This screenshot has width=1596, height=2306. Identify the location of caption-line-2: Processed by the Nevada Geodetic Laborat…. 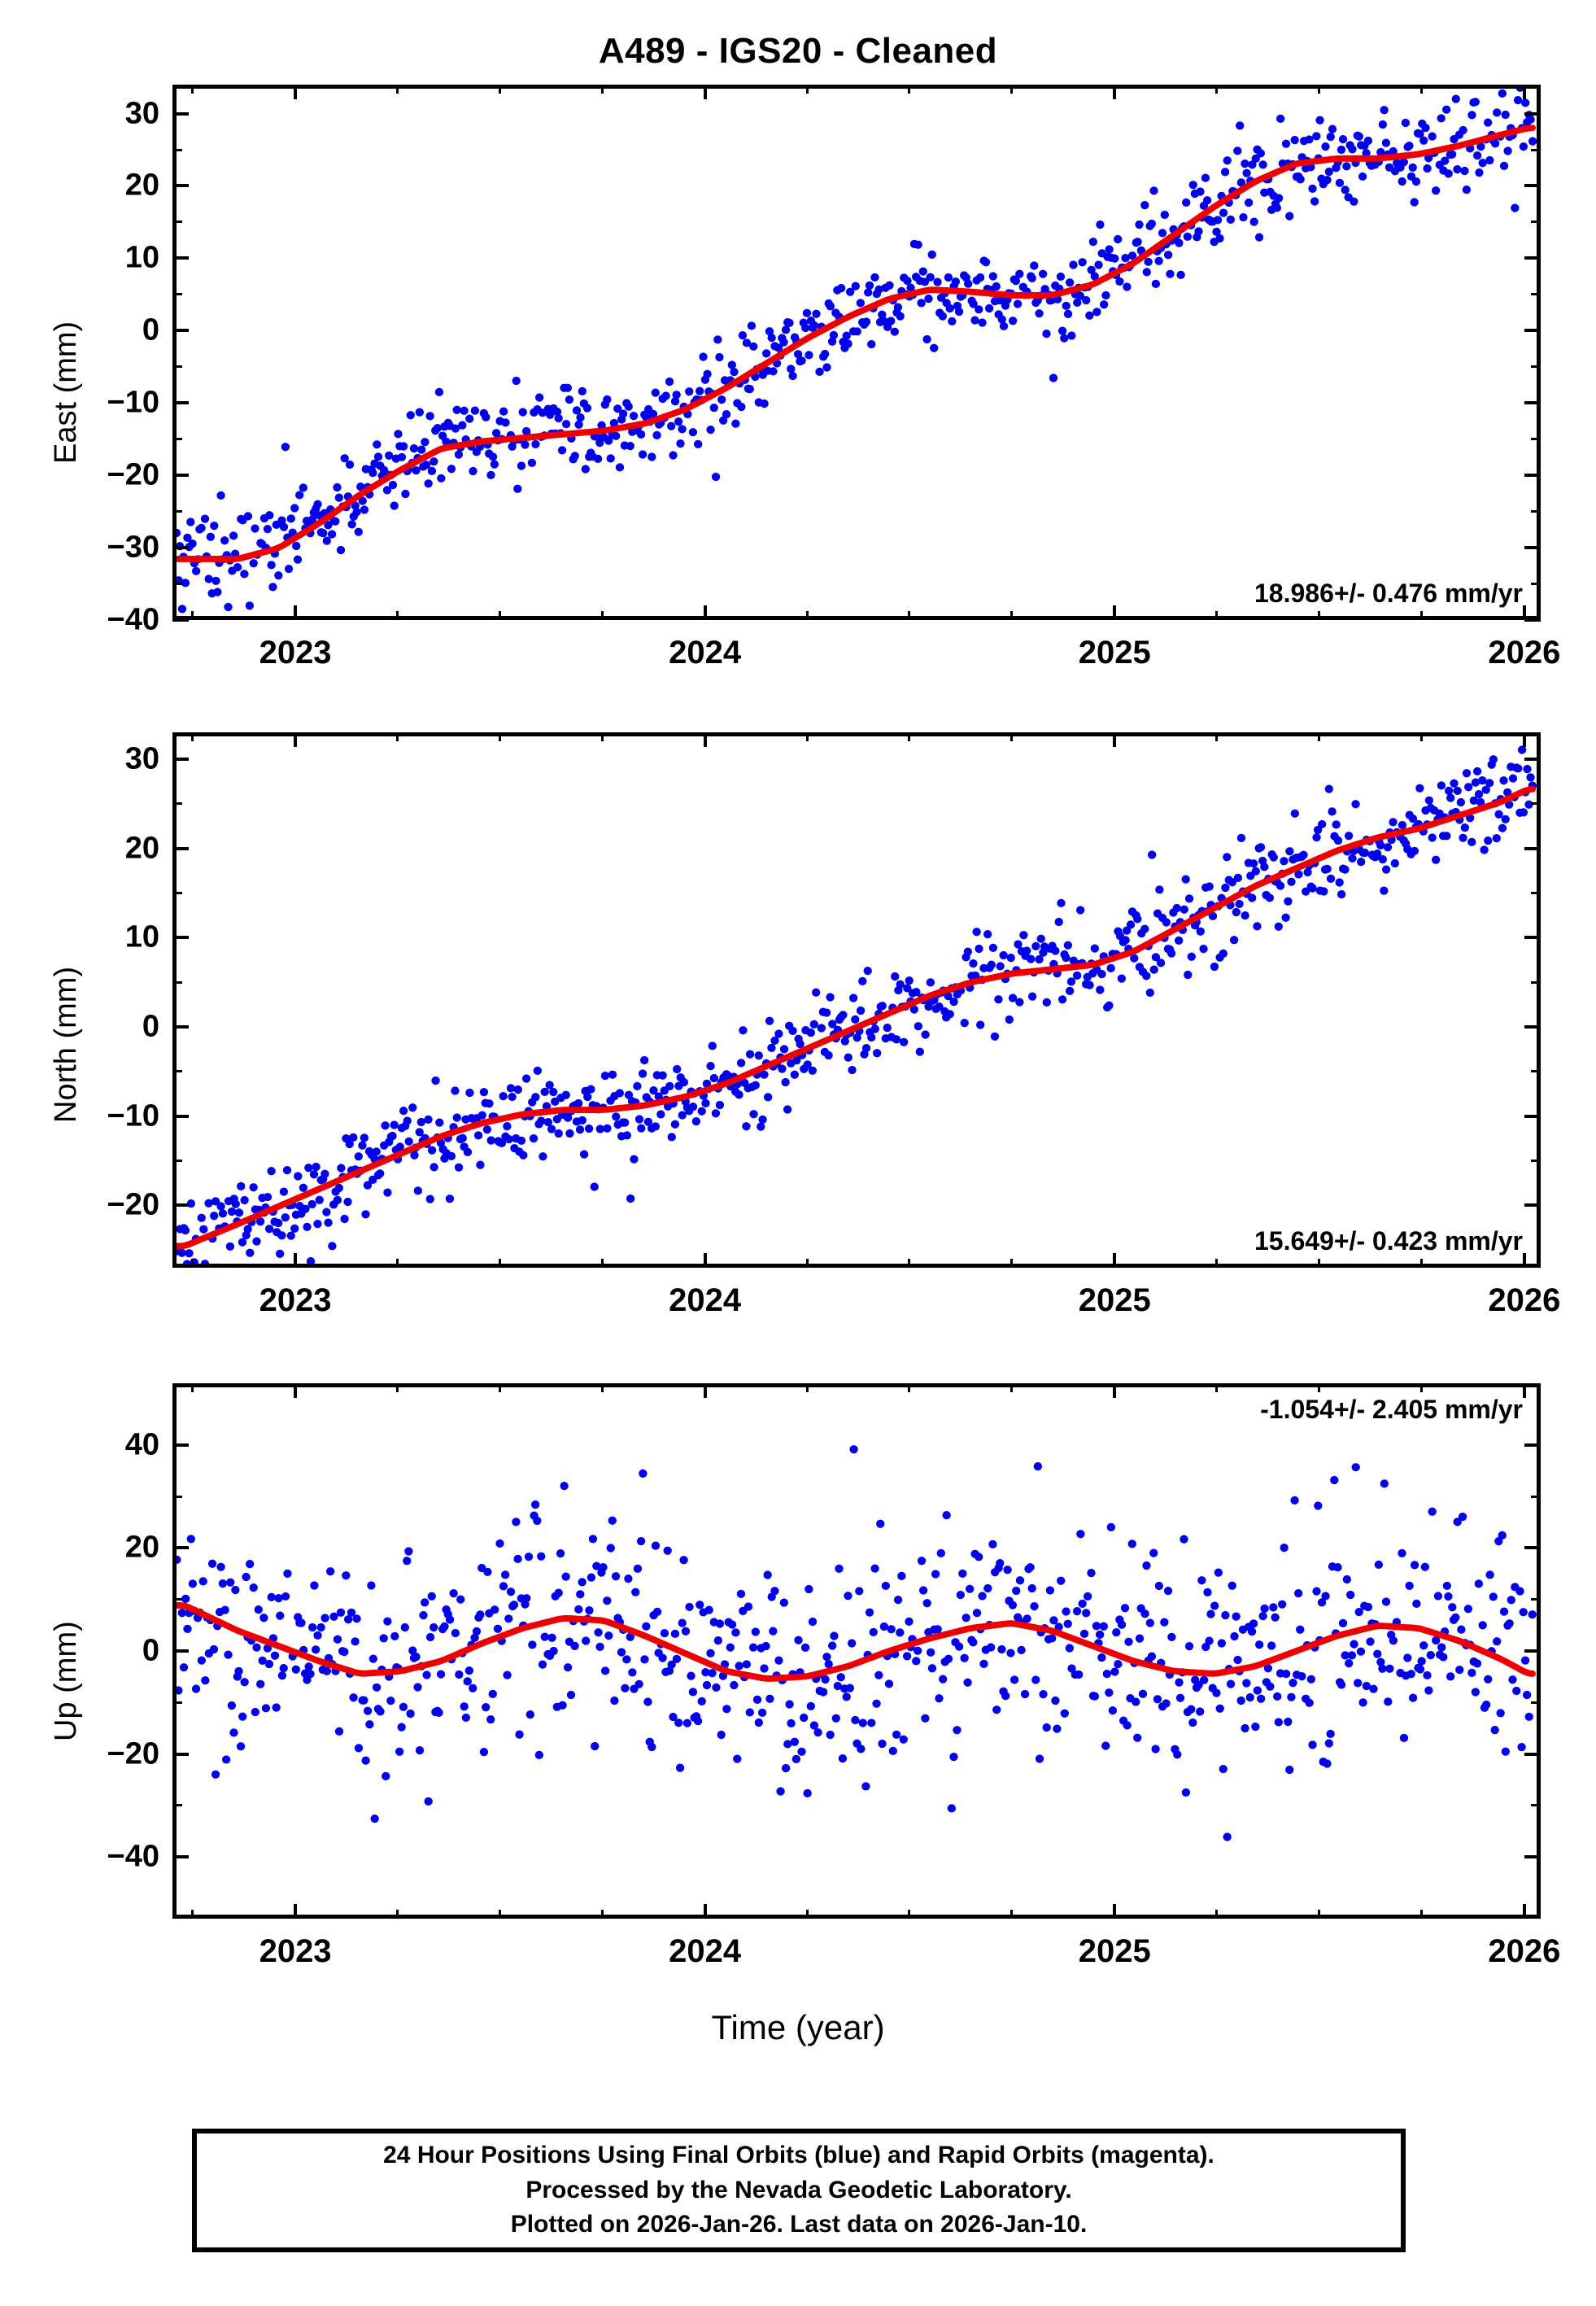
(798, 2189).